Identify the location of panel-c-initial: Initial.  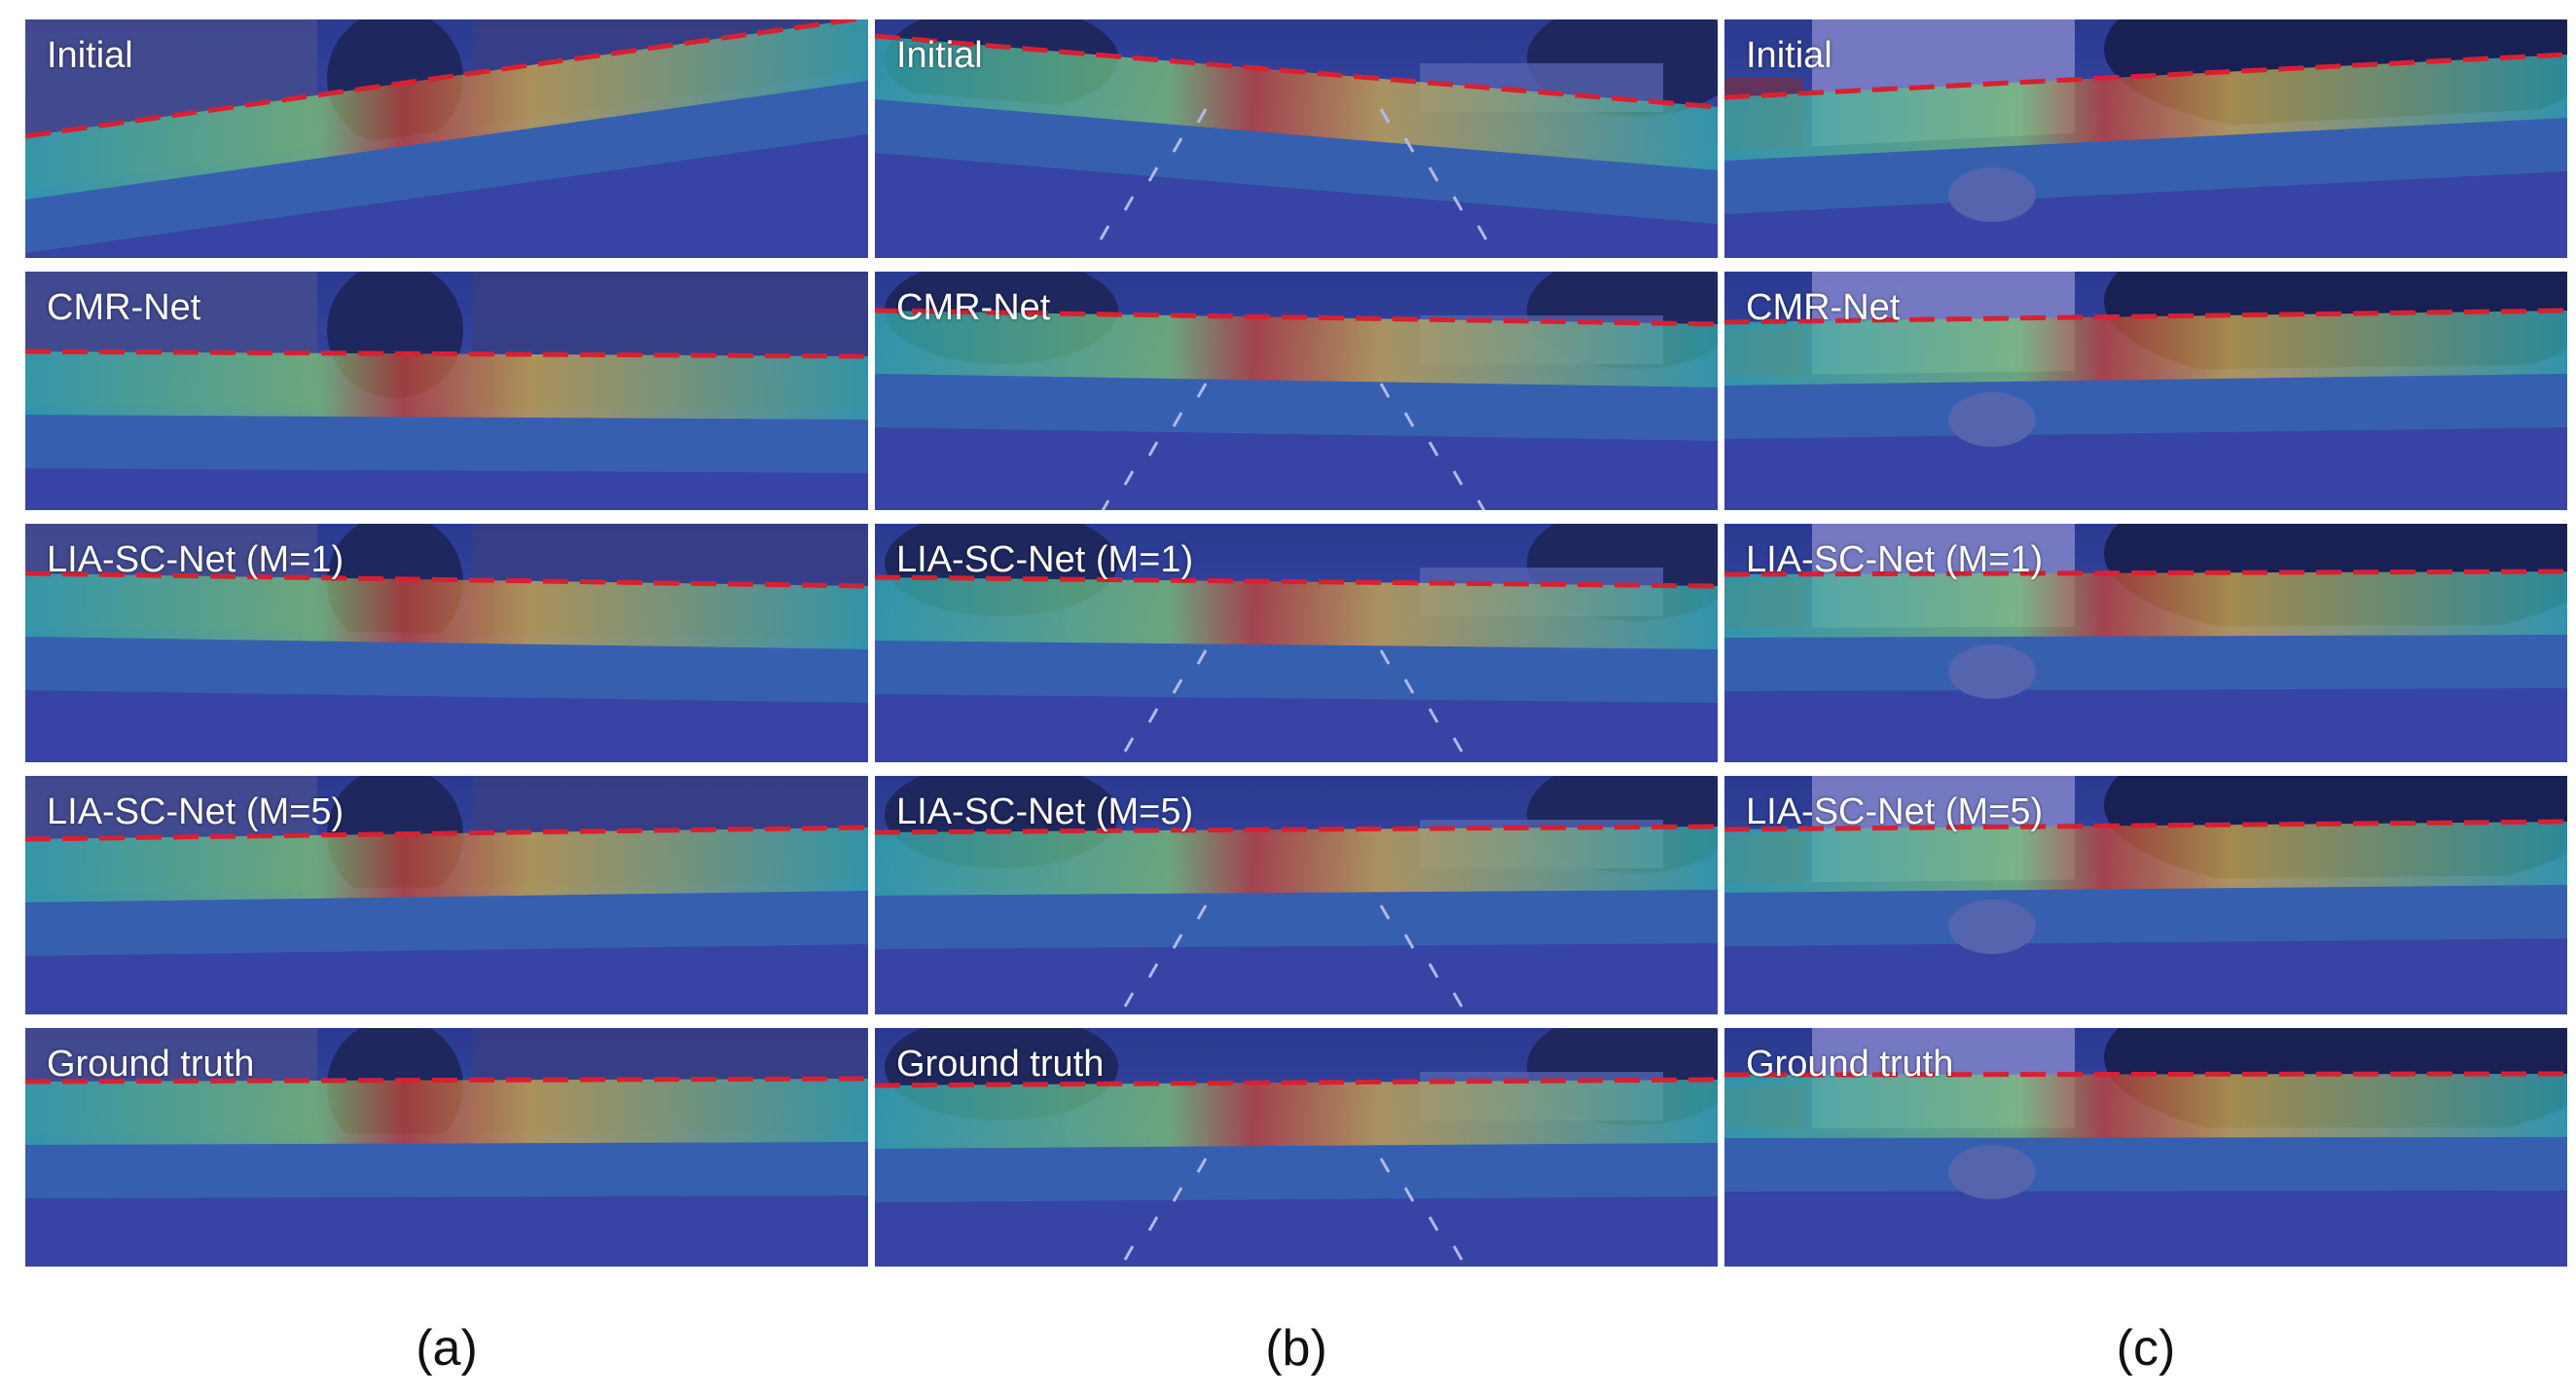
(2145, 138).